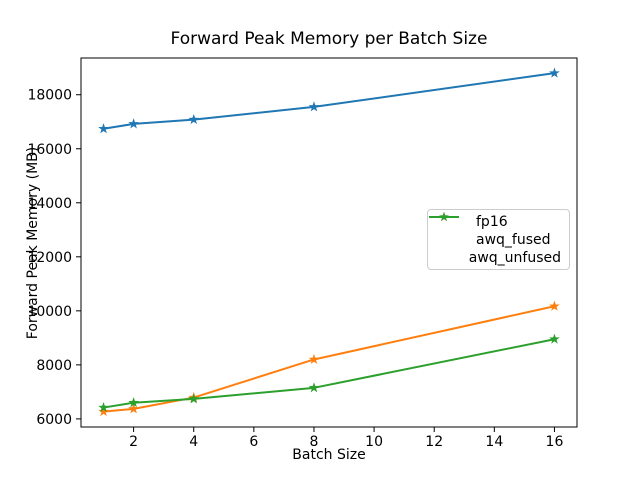 This screenshot has height=480, width=640. Describe the element at coordinates (329, 39) in the screenshot. I see `chart-title: Forward Peak Memory per Batch Size` at that location.